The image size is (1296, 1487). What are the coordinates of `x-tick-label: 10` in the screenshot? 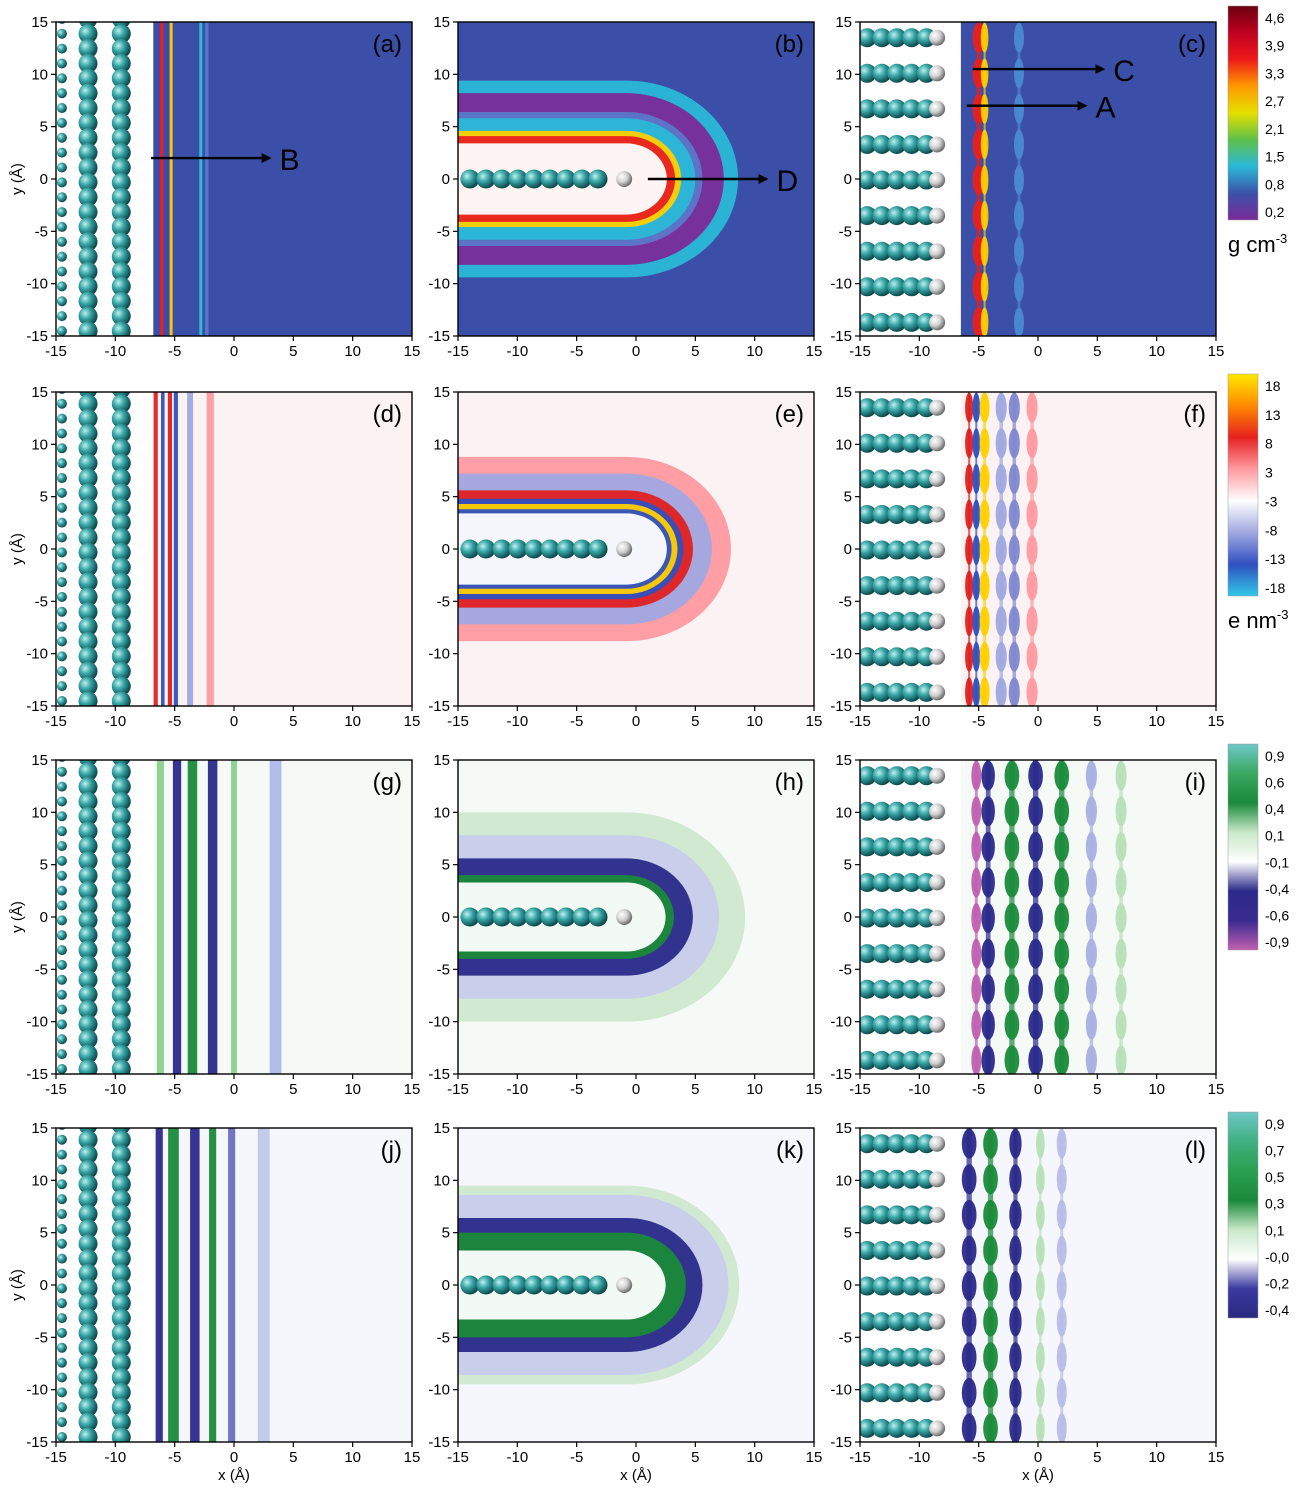 It's located at (1156, 351).